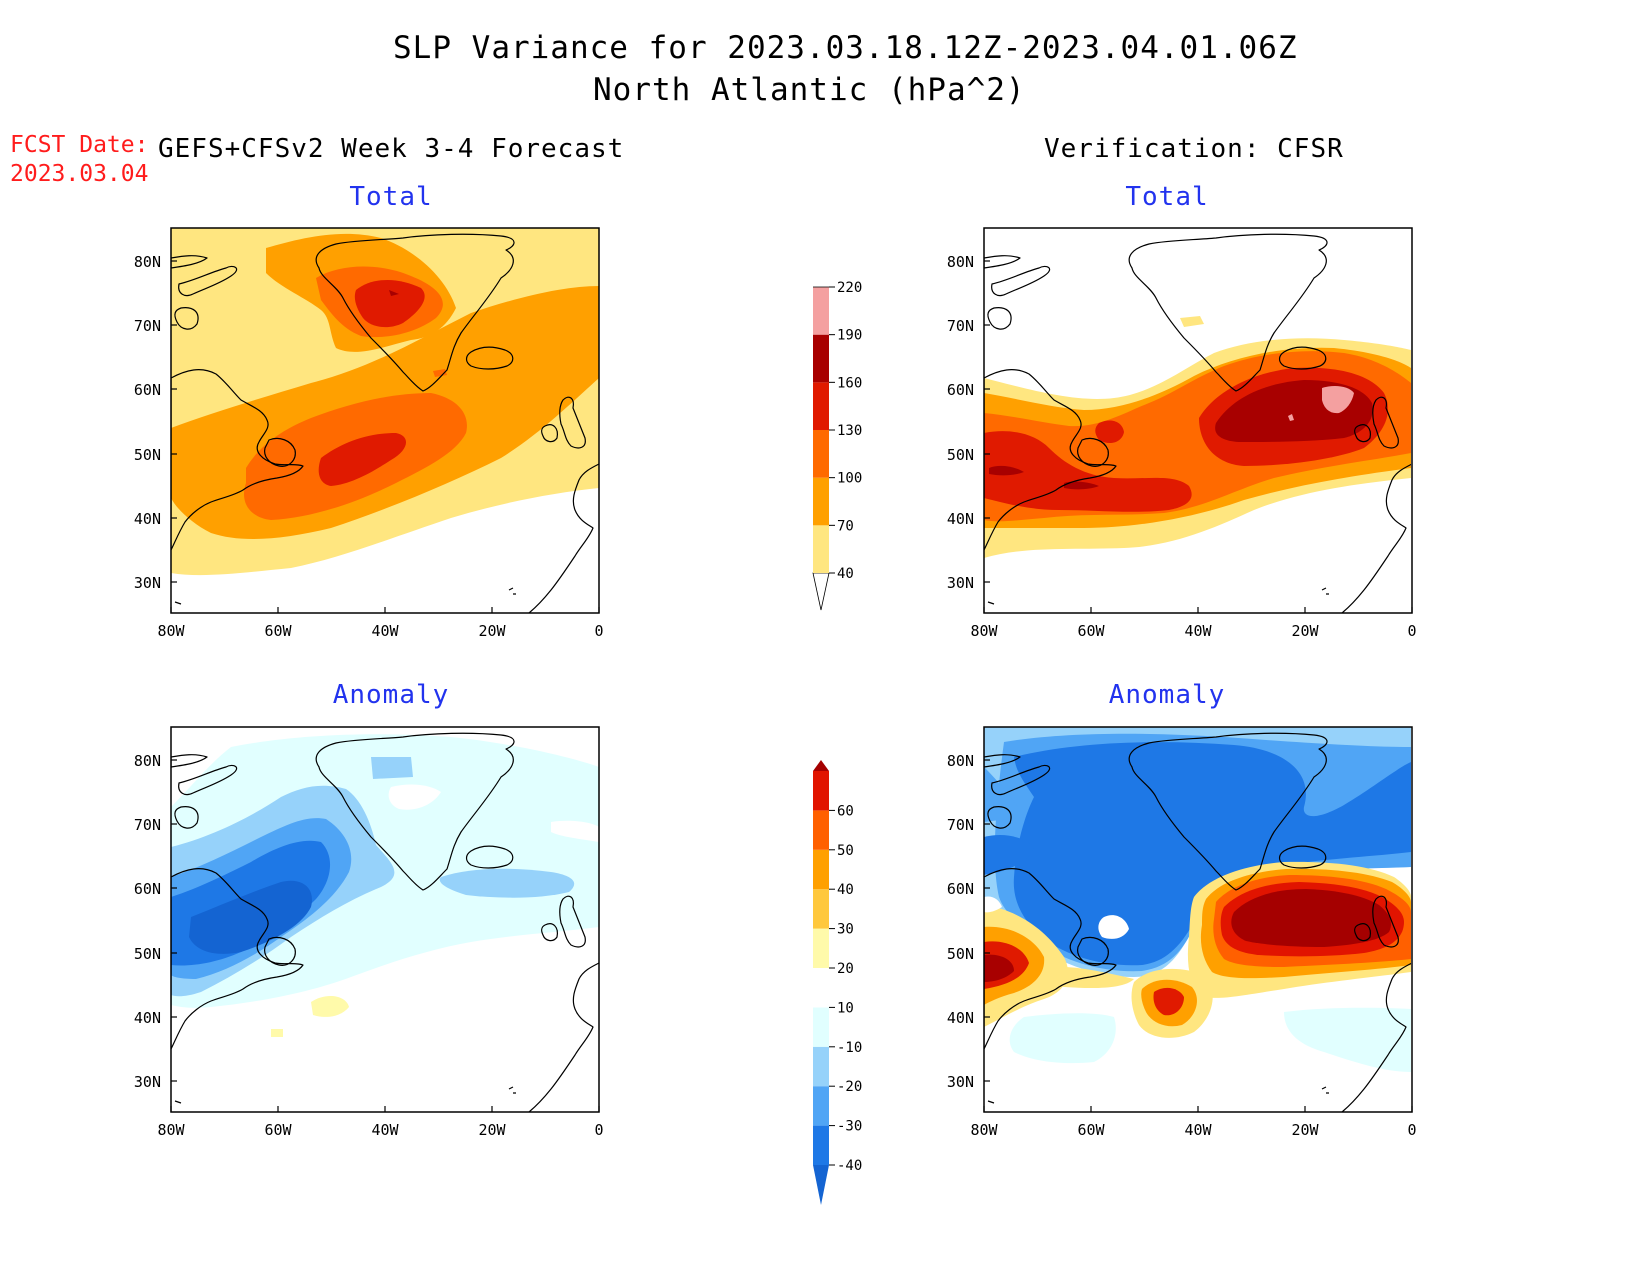 This screenshot has width=1650, height=1275. I want to click on fcst-date-value: 2023.03.04, so click(79, 174).